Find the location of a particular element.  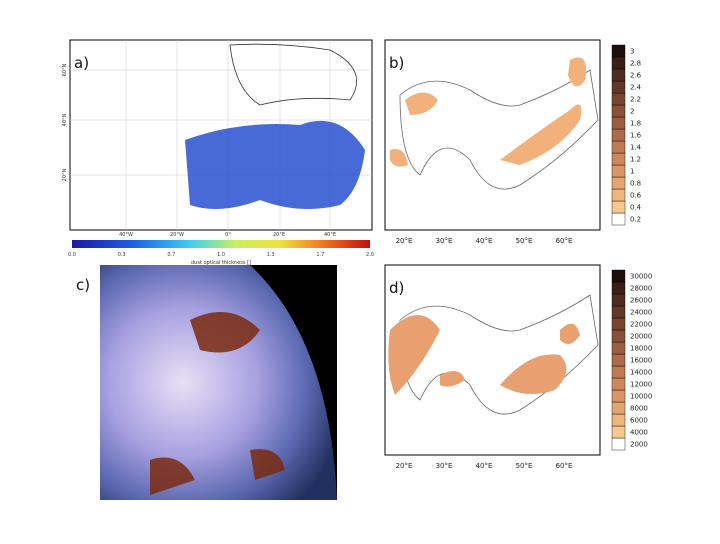

colorbar-label: 0.4 is located at coordinates (636, 208).